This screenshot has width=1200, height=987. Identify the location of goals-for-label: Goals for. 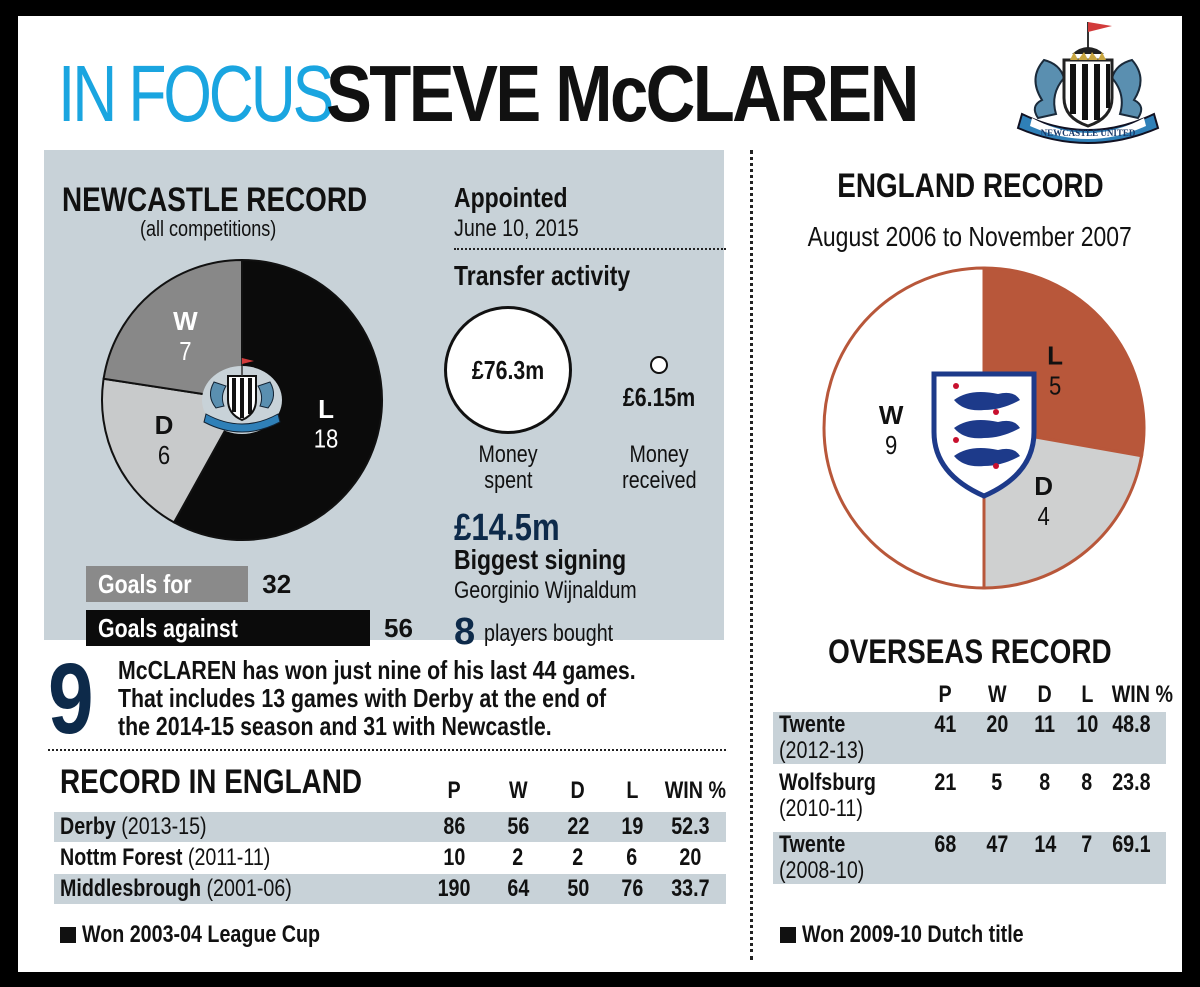
(145, 584).